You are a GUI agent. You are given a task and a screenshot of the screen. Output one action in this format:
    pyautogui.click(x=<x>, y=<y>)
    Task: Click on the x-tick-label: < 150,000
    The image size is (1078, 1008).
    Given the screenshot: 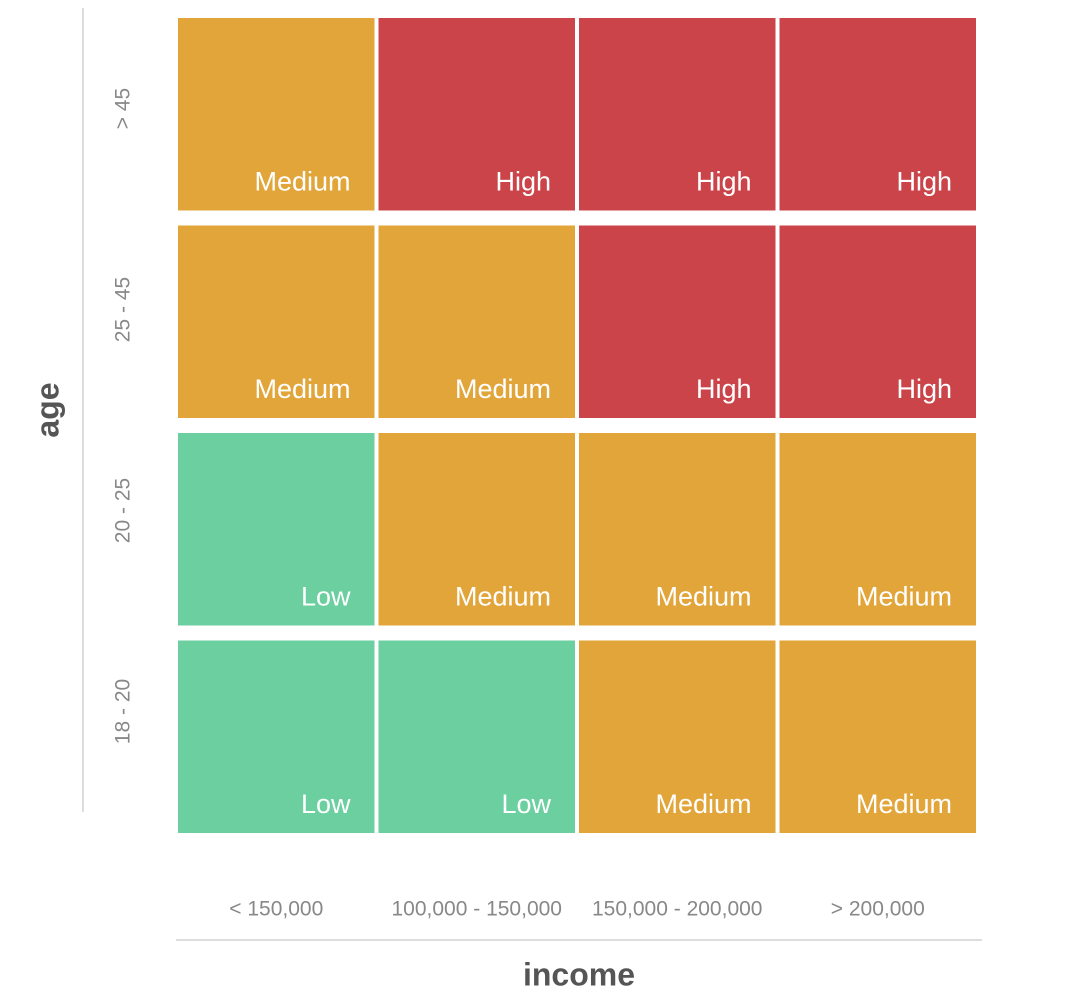 What is the action you would take?
    pyautogui.click(x=276, y=909)
    